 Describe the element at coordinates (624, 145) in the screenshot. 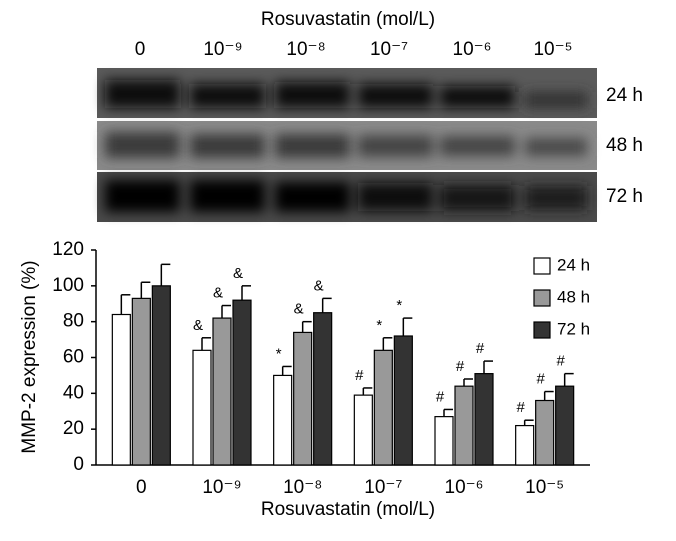

I see `blot-row-label: 48 h` at that location.